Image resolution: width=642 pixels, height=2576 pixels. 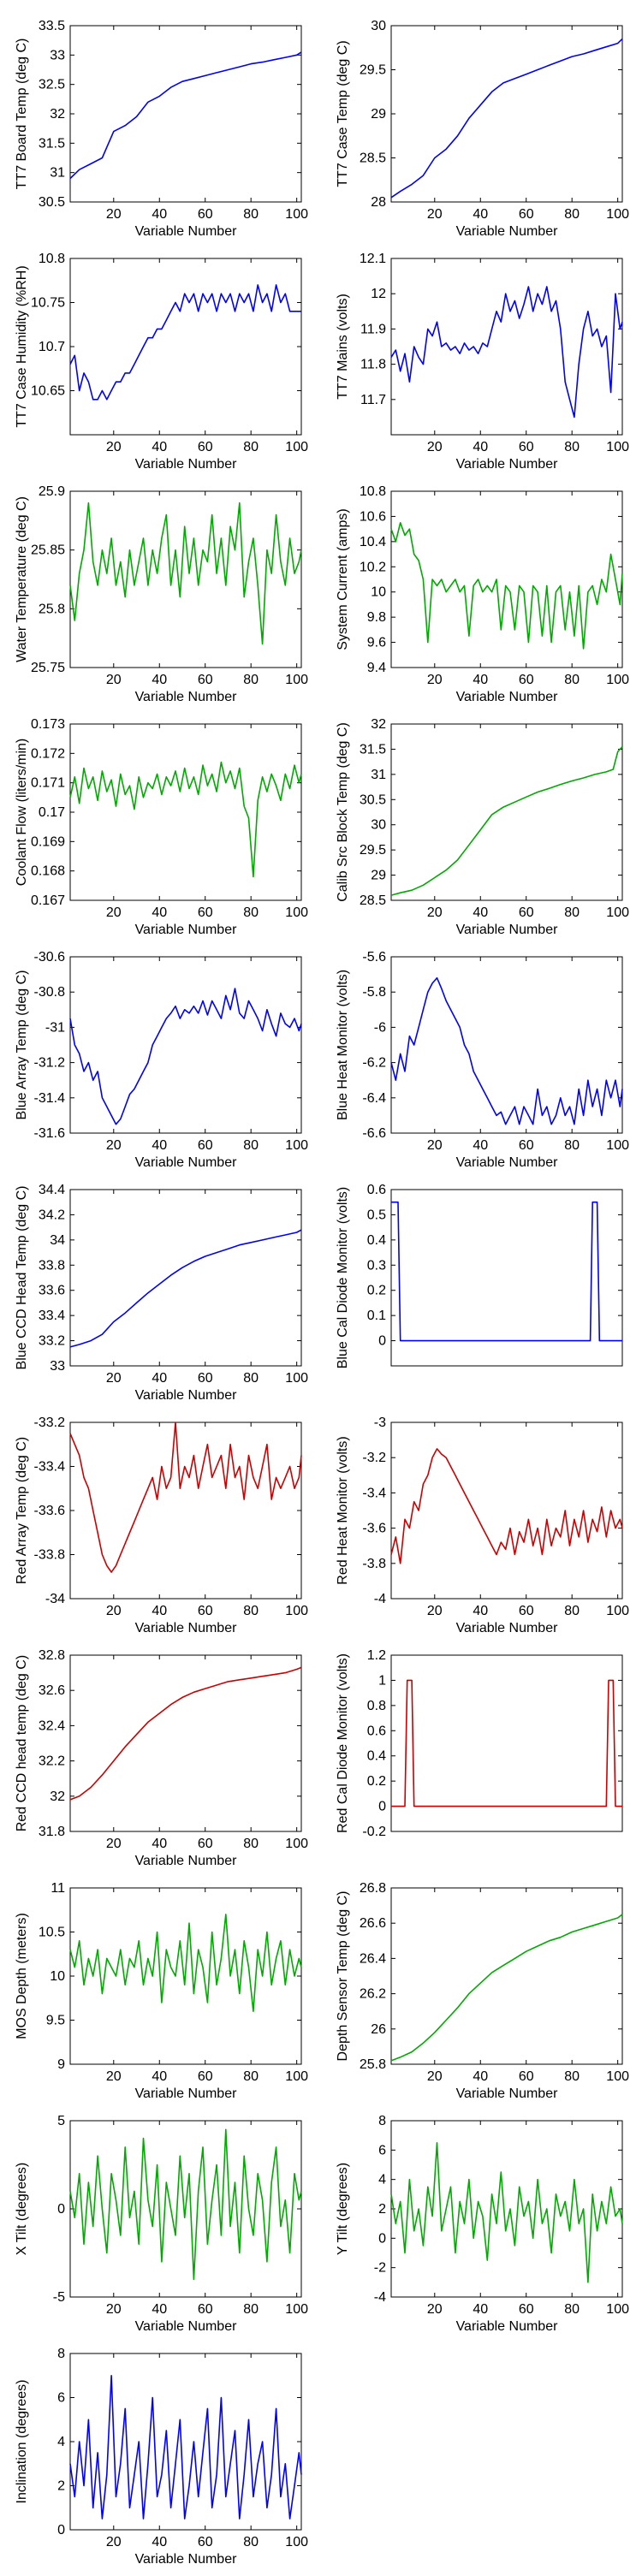 I want to click on y-tick-label: 26.6, so click(x=373, y=1923).